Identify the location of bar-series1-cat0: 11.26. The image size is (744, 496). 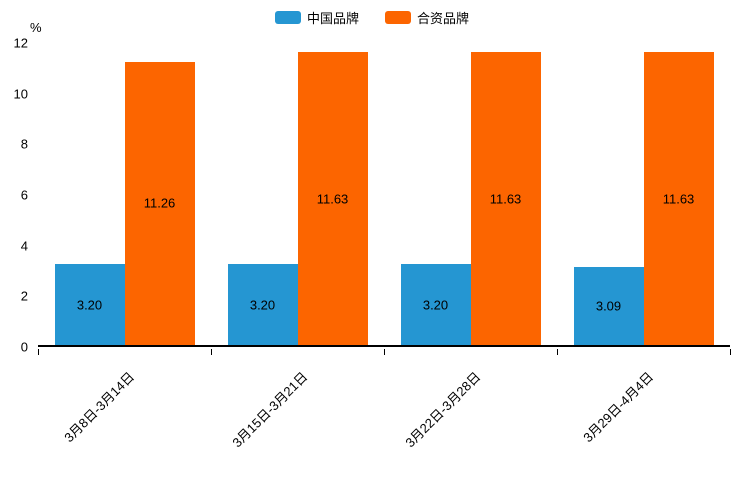
(159, 203).